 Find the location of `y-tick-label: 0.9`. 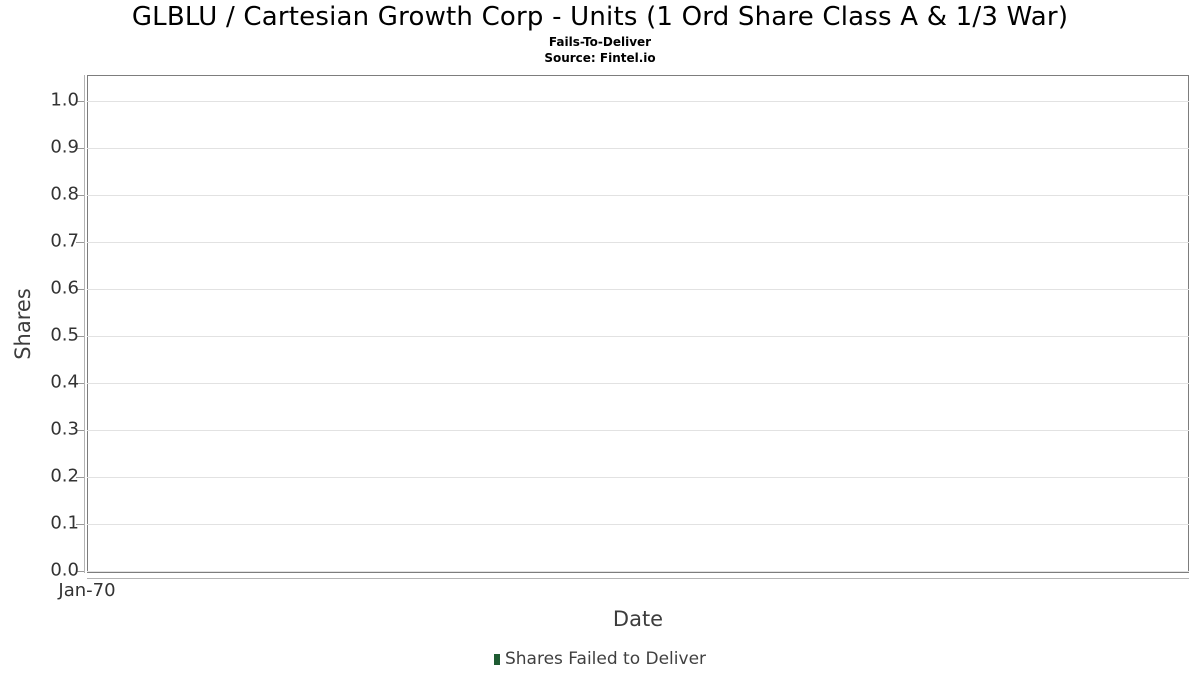

y-tick-label: 0.9 is located at coordinates (64, 147).